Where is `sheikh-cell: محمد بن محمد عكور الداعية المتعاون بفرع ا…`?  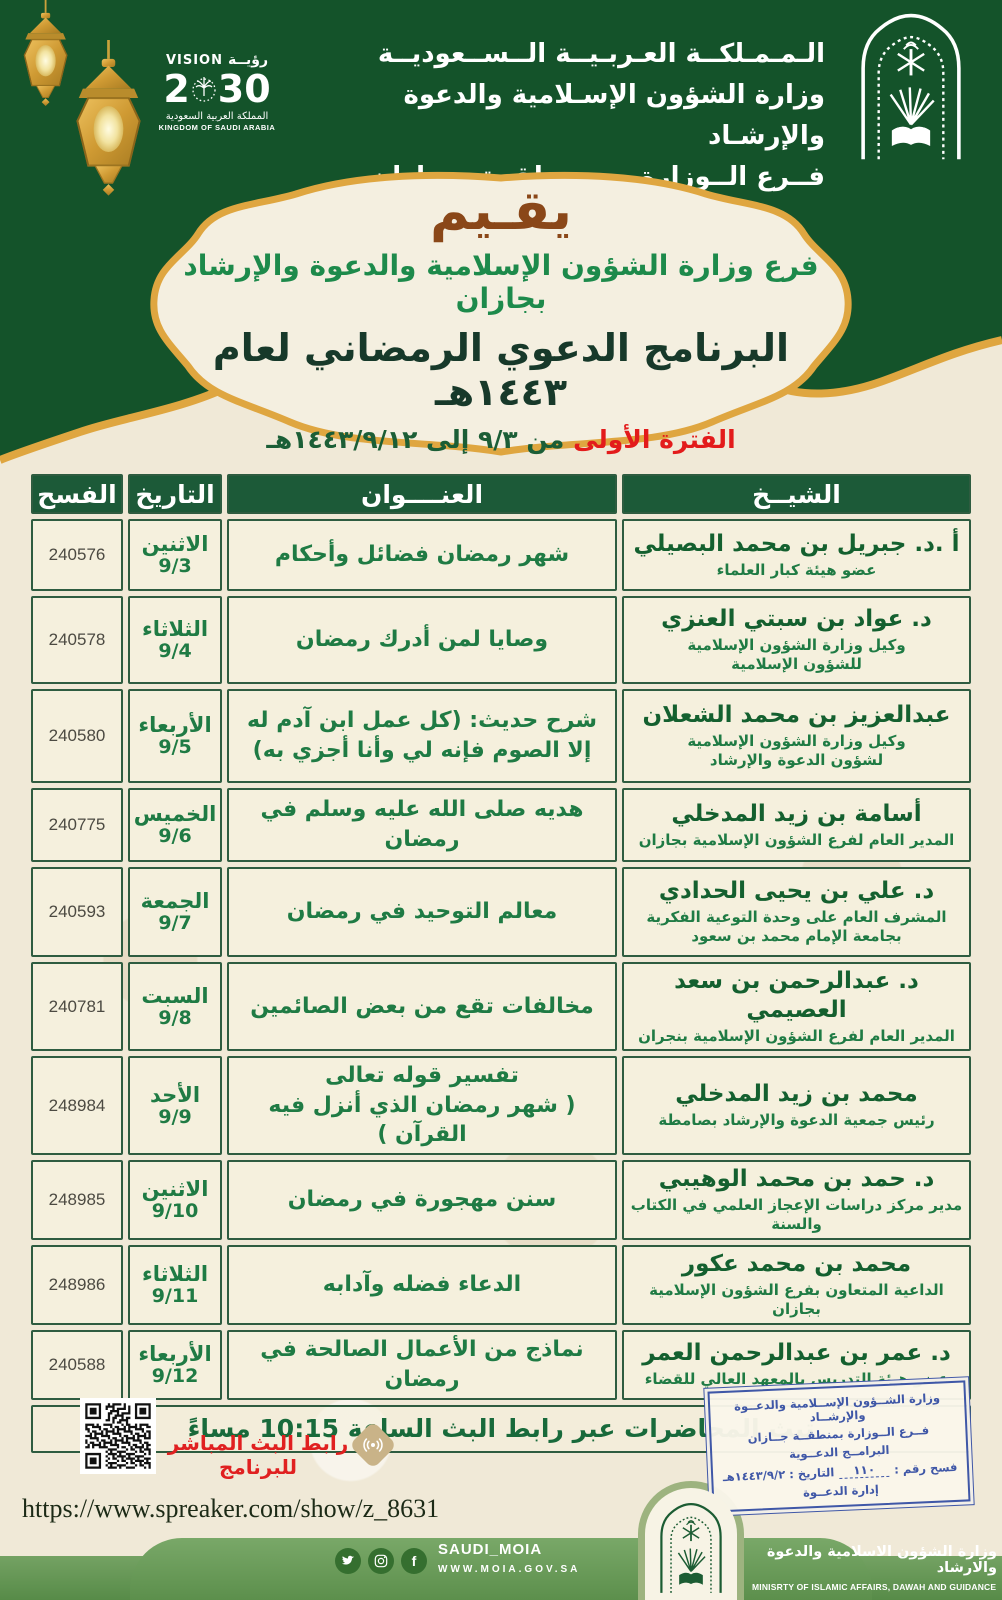
sheikh-cell: محمد بن محمد عكور الداعية المتعاون بفرع ا… is located at coordinates (796, 1284).